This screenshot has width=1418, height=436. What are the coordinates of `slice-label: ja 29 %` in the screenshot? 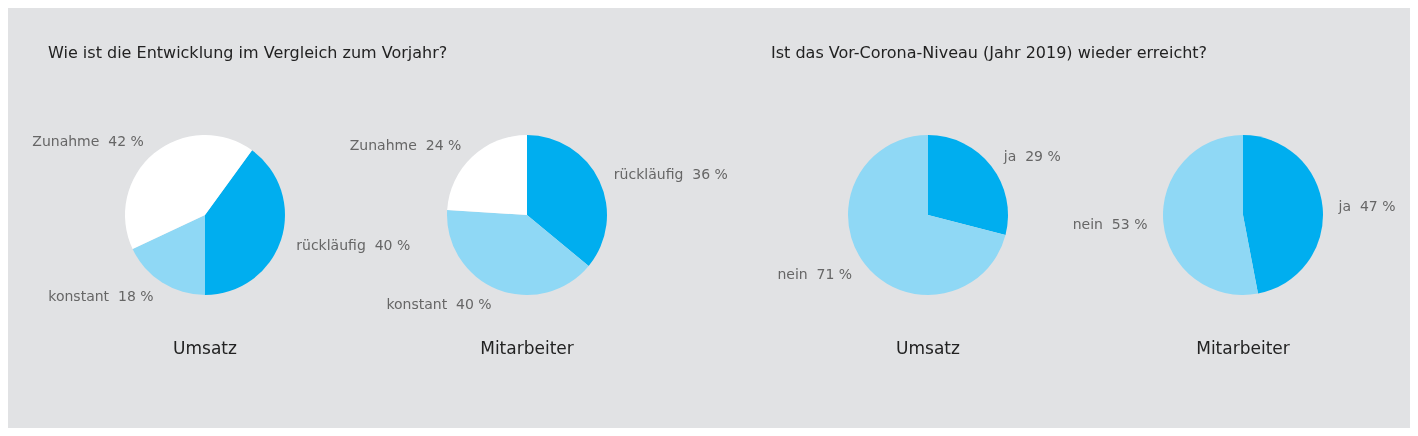 It's located at (1031, 156).